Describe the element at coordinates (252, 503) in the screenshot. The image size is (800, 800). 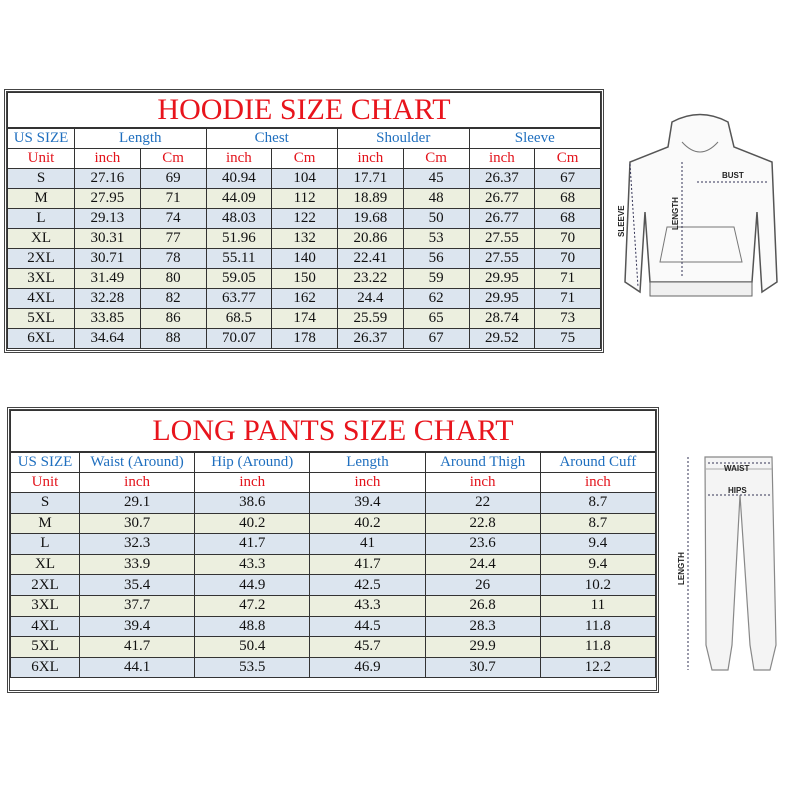
I see `value-cell: 38.6` at that location.